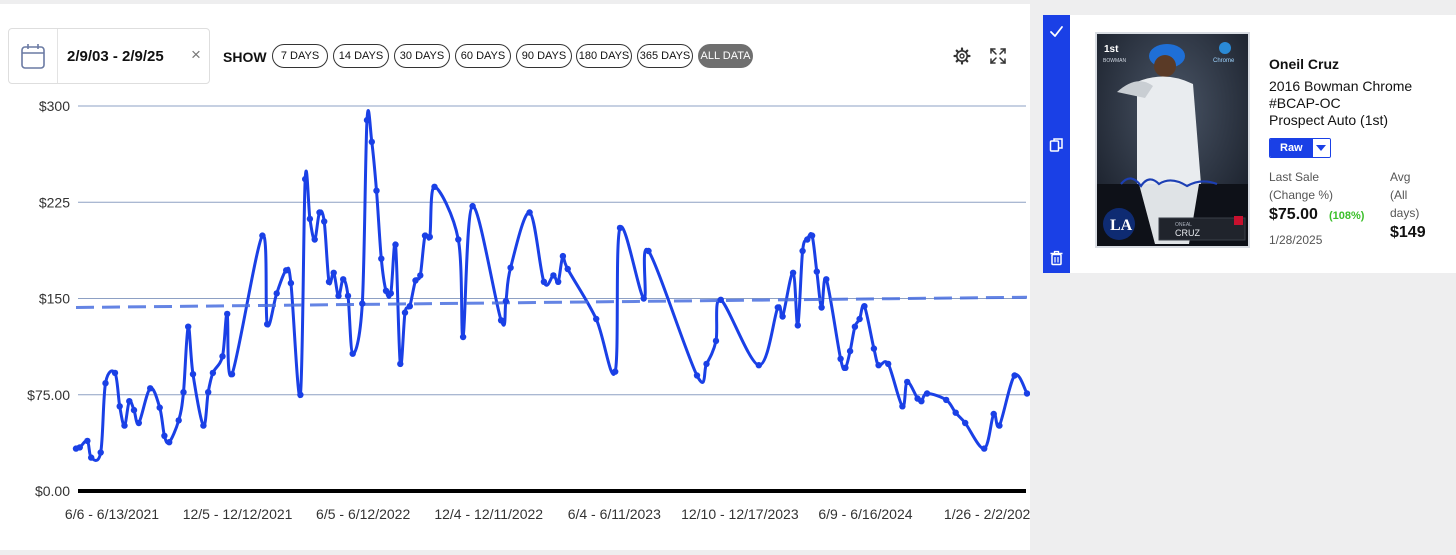 This screenshot has width=1456, height=555. Describe the element at coordinates (725, 56) in the screenshot. I see `range-all-data-button: ALL DATA` at that location.